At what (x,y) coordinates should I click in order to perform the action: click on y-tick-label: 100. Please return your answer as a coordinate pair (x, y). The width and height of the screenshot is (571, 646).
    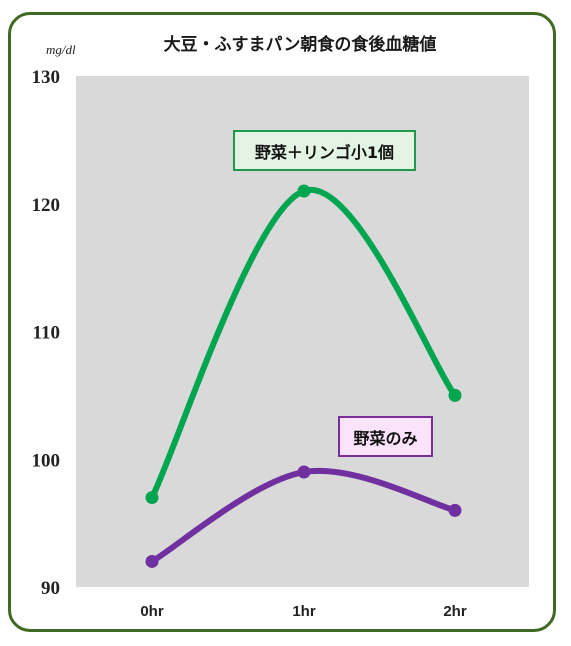
    Looking at the image, I should click on (46, 460).